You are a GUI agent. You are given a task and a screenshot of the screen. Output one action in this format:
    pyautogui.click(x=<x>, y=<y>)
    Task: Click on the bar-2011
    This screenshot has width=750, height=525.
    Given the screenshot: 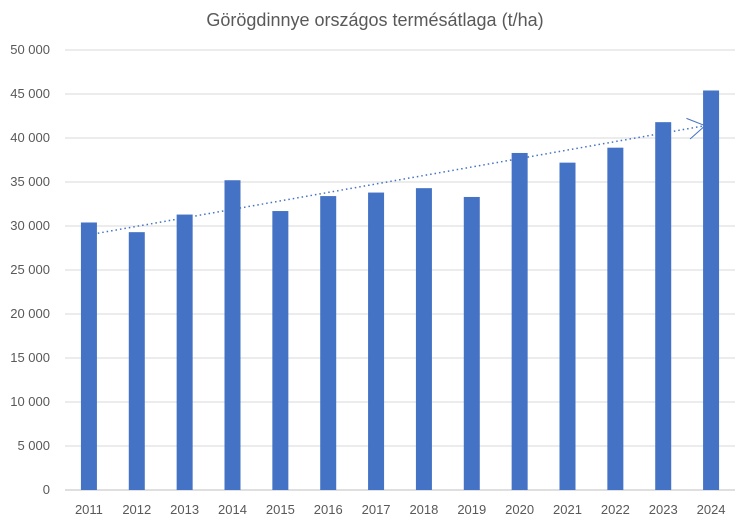 What is the action you would take?
    pyautogui.click(x=88, y=356)
    